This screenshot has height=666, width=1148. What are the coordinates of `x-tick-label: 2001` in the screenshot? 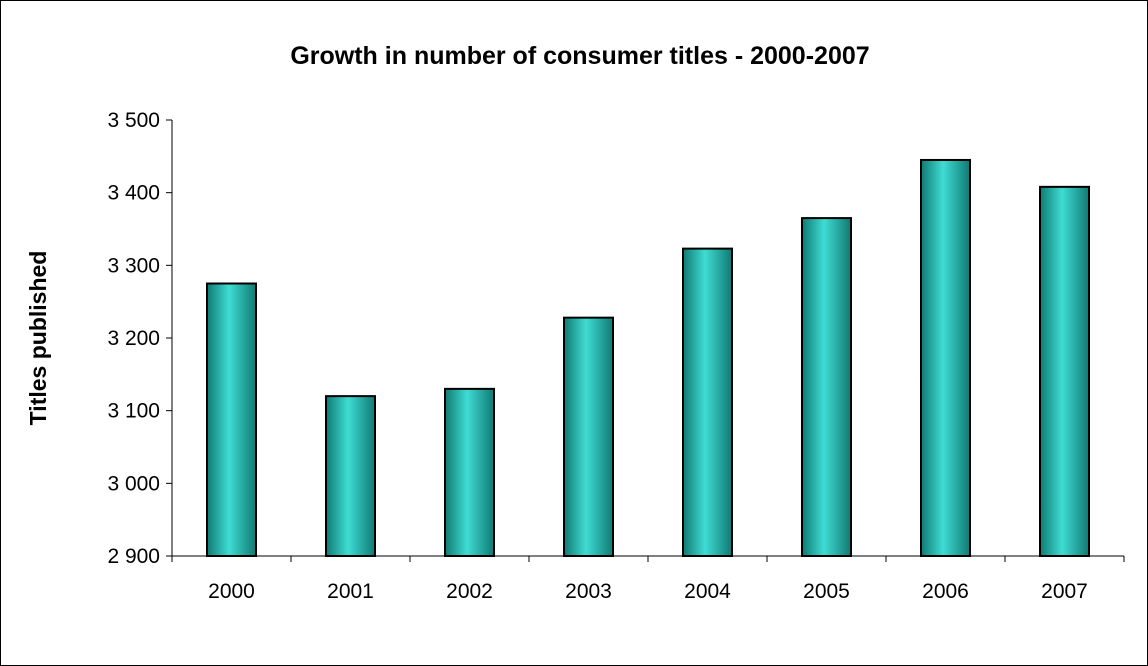 It's located at (350, 591).